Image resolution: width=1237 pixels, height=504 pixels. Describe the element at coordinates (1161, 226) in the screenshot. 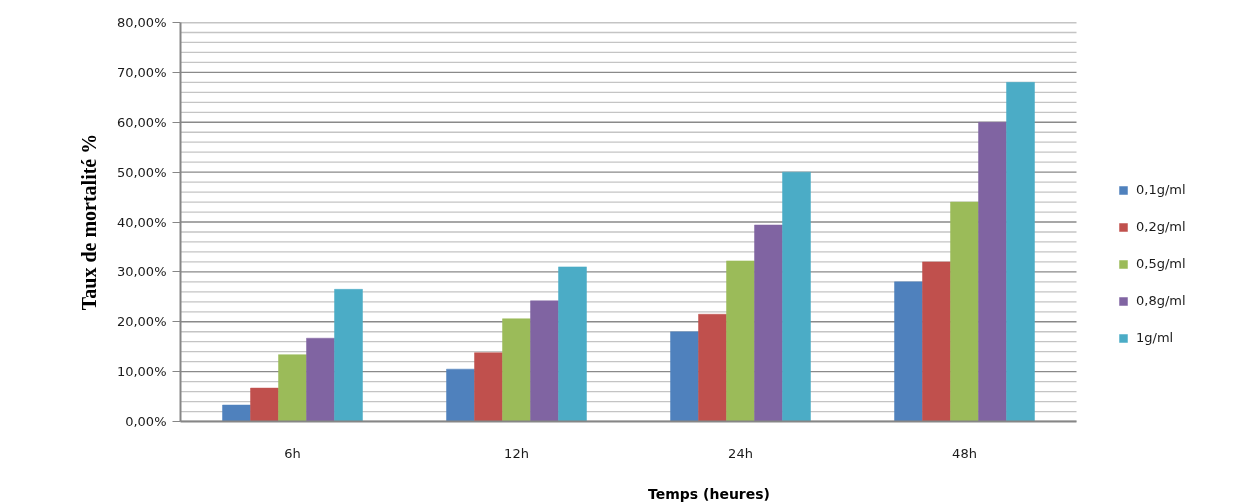

I see `legend-label: 0,2g/ml` at that location.